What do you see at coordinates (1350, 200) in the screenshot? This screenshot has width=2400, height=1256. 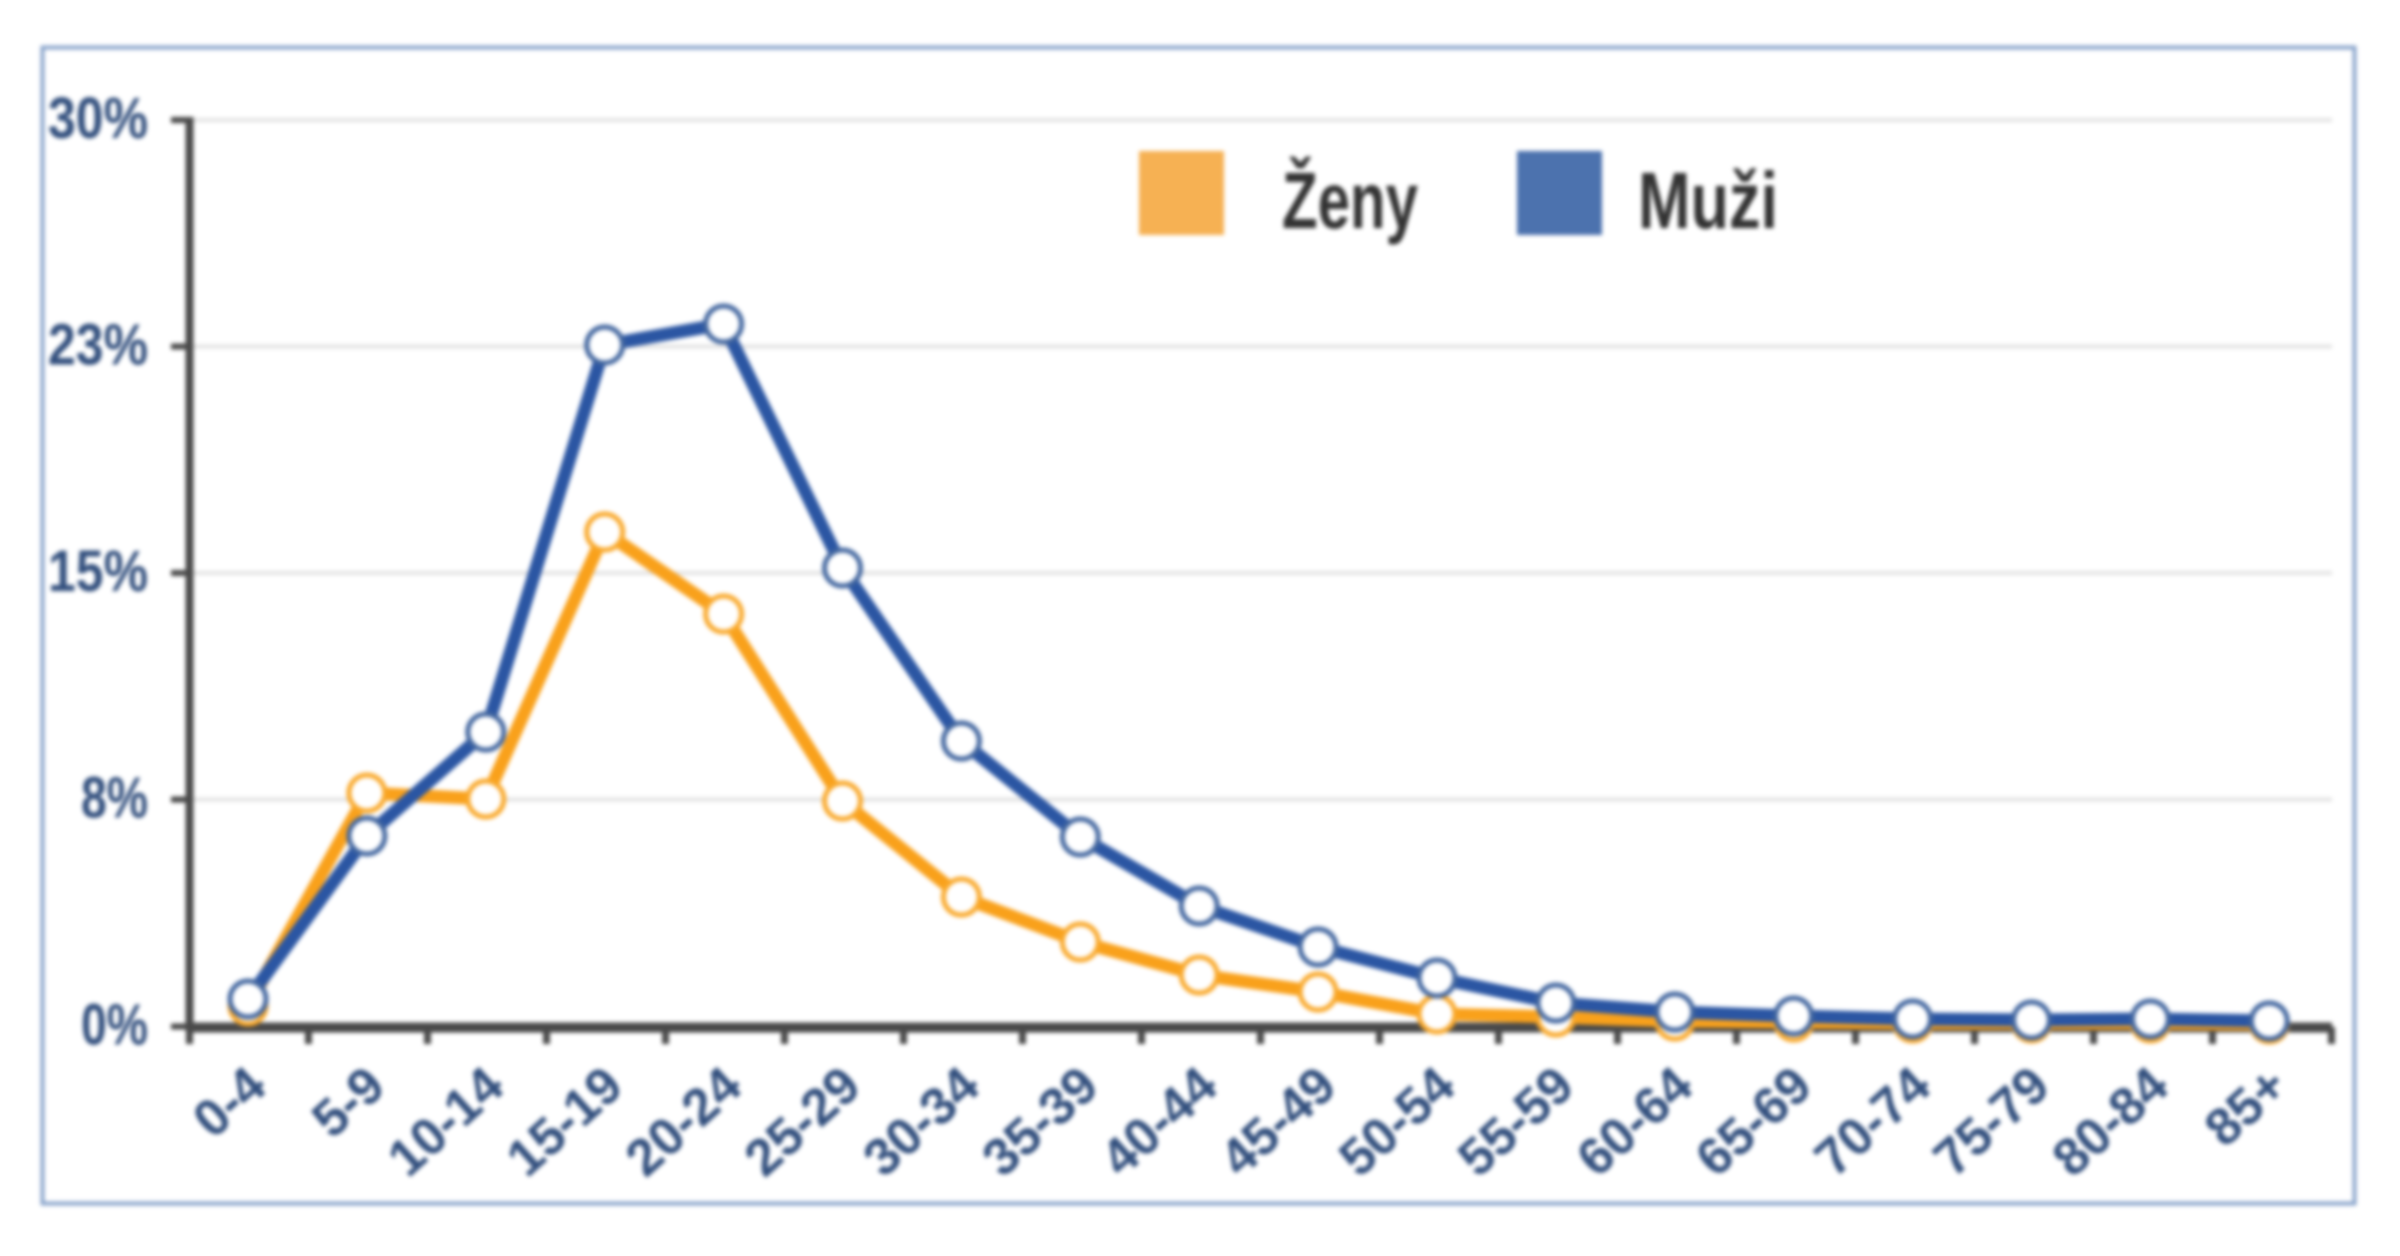 I see `svg-text: Ženy` at bounding box center [1350, 200].